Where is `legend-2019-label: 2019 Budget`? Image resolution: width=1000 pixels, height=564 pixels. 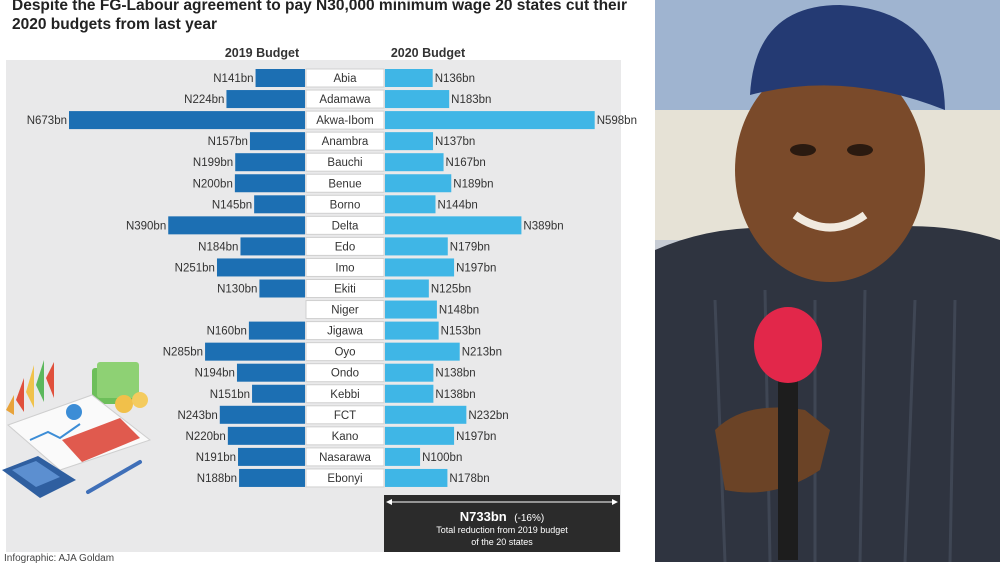
legend-2019-label: 2019 Budget is located at coordinates (262, 53).